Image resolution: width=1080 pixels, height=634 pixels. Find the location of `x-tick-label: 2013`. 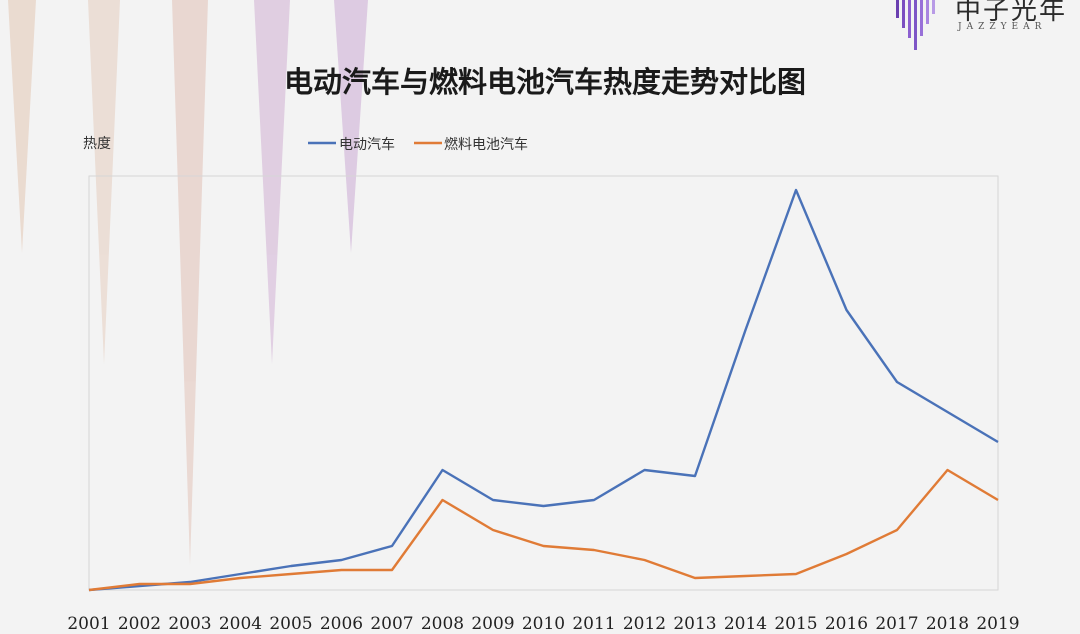

x-tick-label: 2013 is located at coordinates (694, 624).